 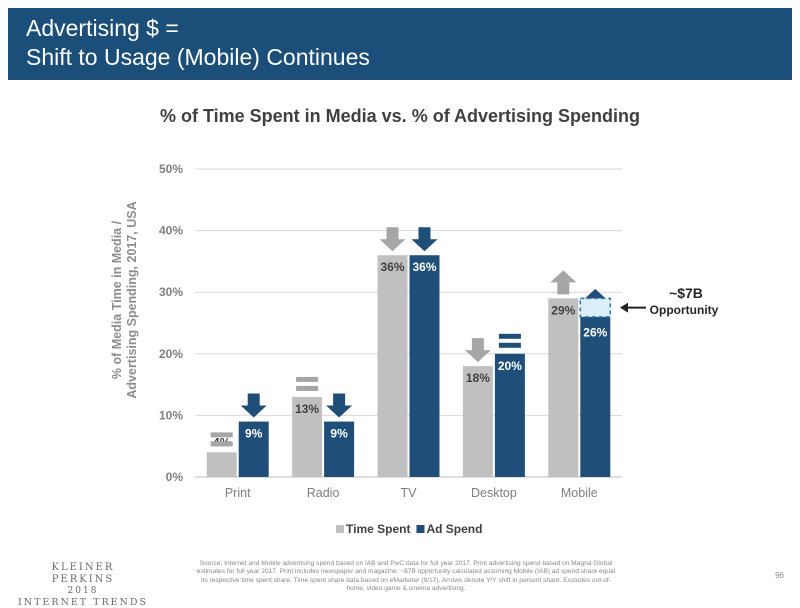 What do you see at coordinates (595, 396) in the screenshot?
I see `bar-mobile-ad-spend` at bounding box center [595, 396].